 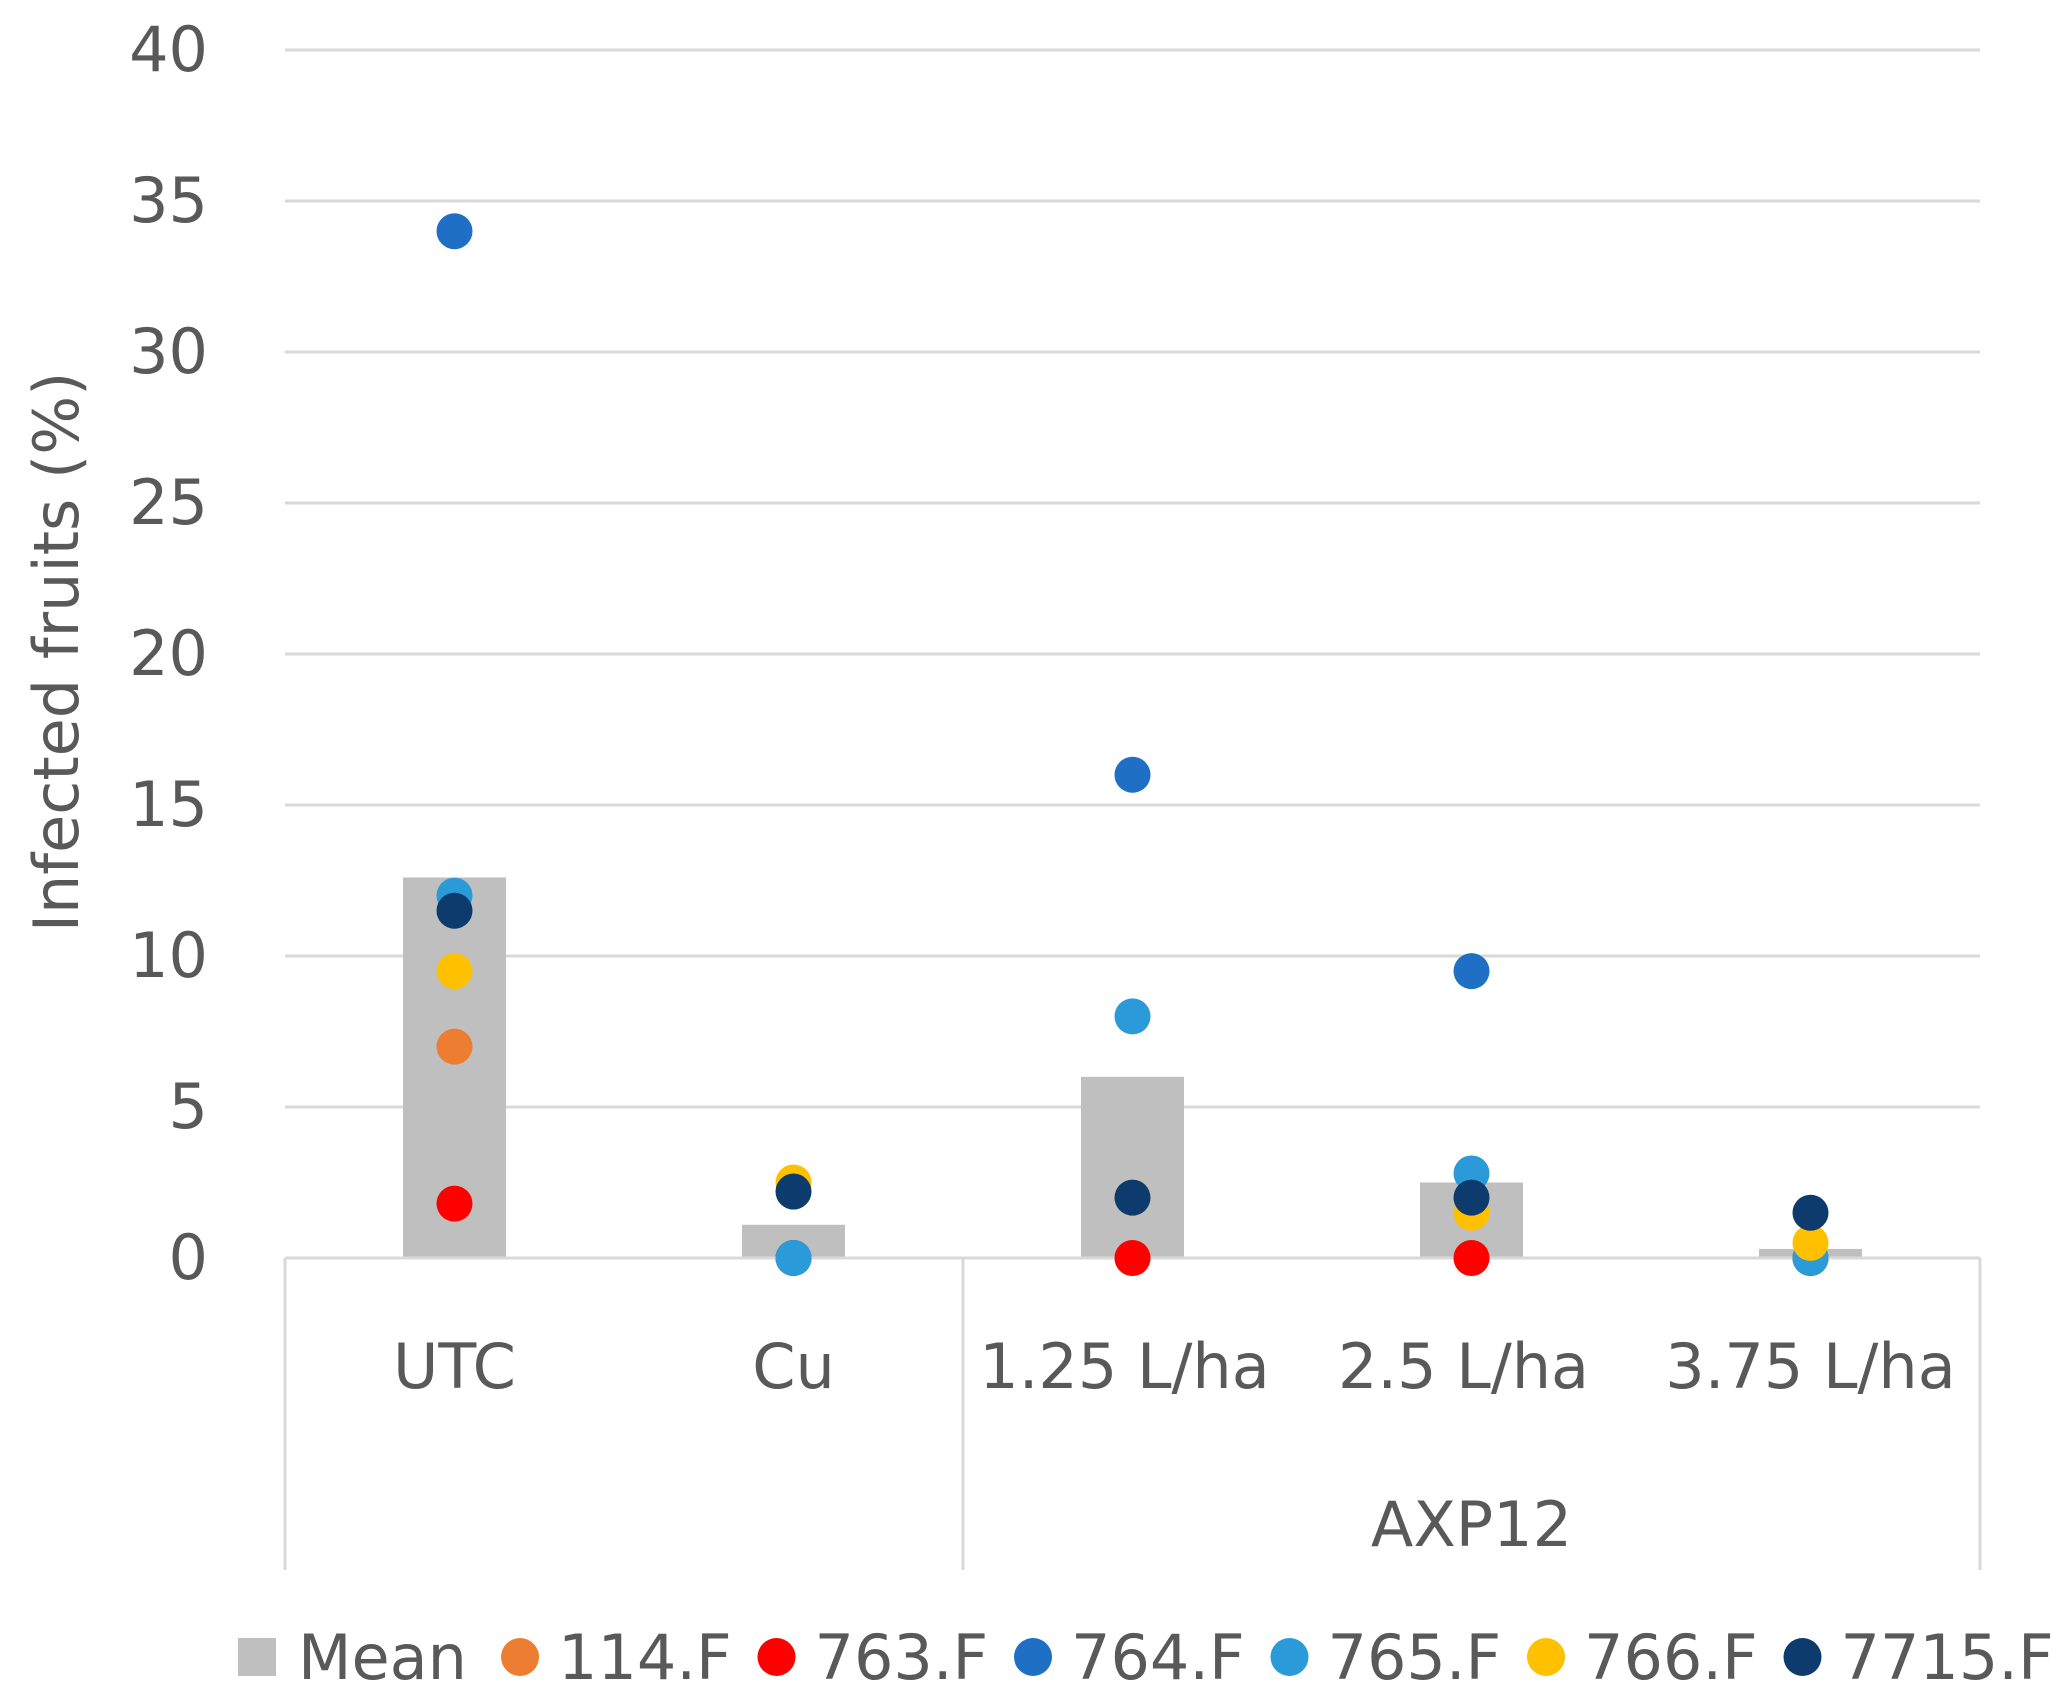 What do you see at coordinates (776, 1657) in the screenshot?
I see `legend-marker-763.F` at bounding box center [776, 1657].